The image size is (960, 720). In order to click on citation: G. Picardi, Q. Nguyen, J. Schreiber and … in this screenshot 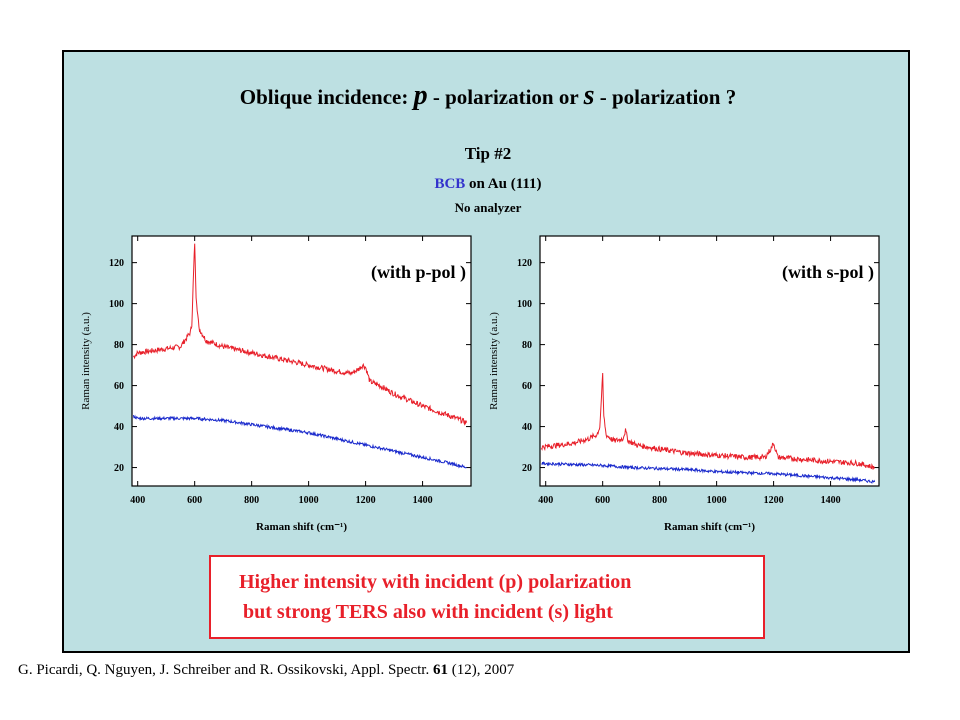, I will do `click(266, 670)`.